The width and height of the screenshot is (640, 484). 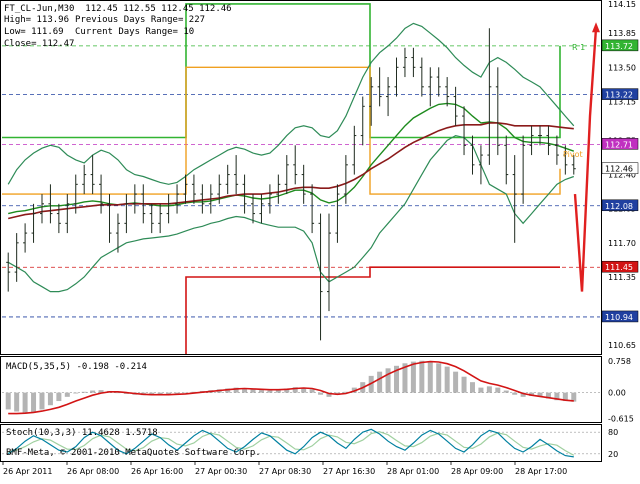 What do you see at coordinates (541, 471) in the screenshot?
I see `x-tick-label: 28 Apr 17:00` at bounding box center [541, 471].